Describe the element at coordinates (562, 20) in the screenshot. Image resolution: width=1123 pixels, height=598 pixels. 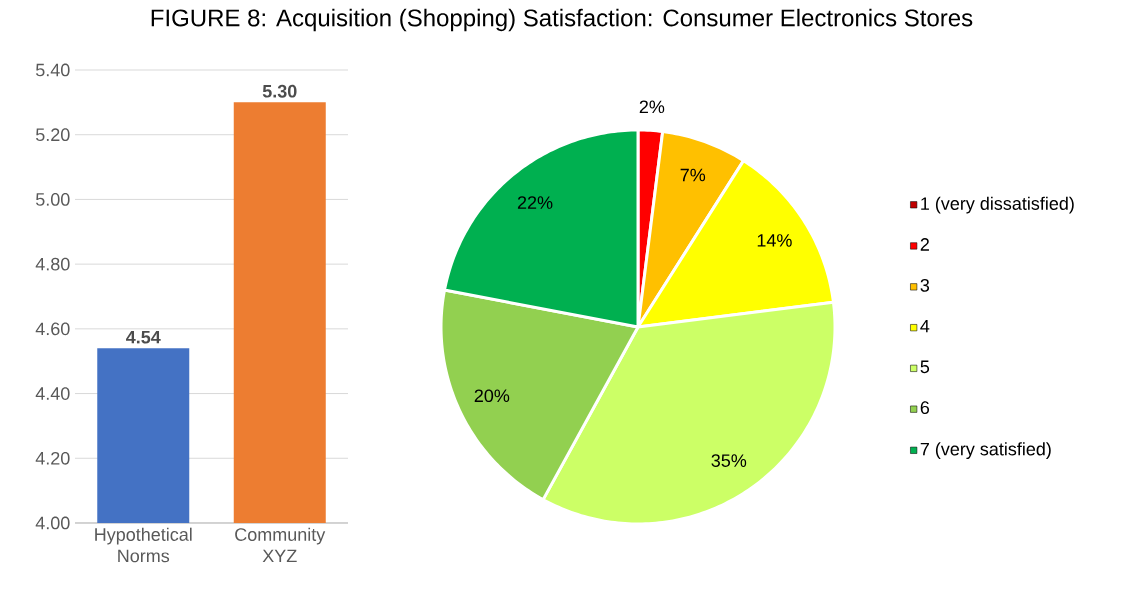
I see `text: FIGURE 8: Acquisition (Shopping) Satisfaction: Consumer Electronics Stores` at that location.